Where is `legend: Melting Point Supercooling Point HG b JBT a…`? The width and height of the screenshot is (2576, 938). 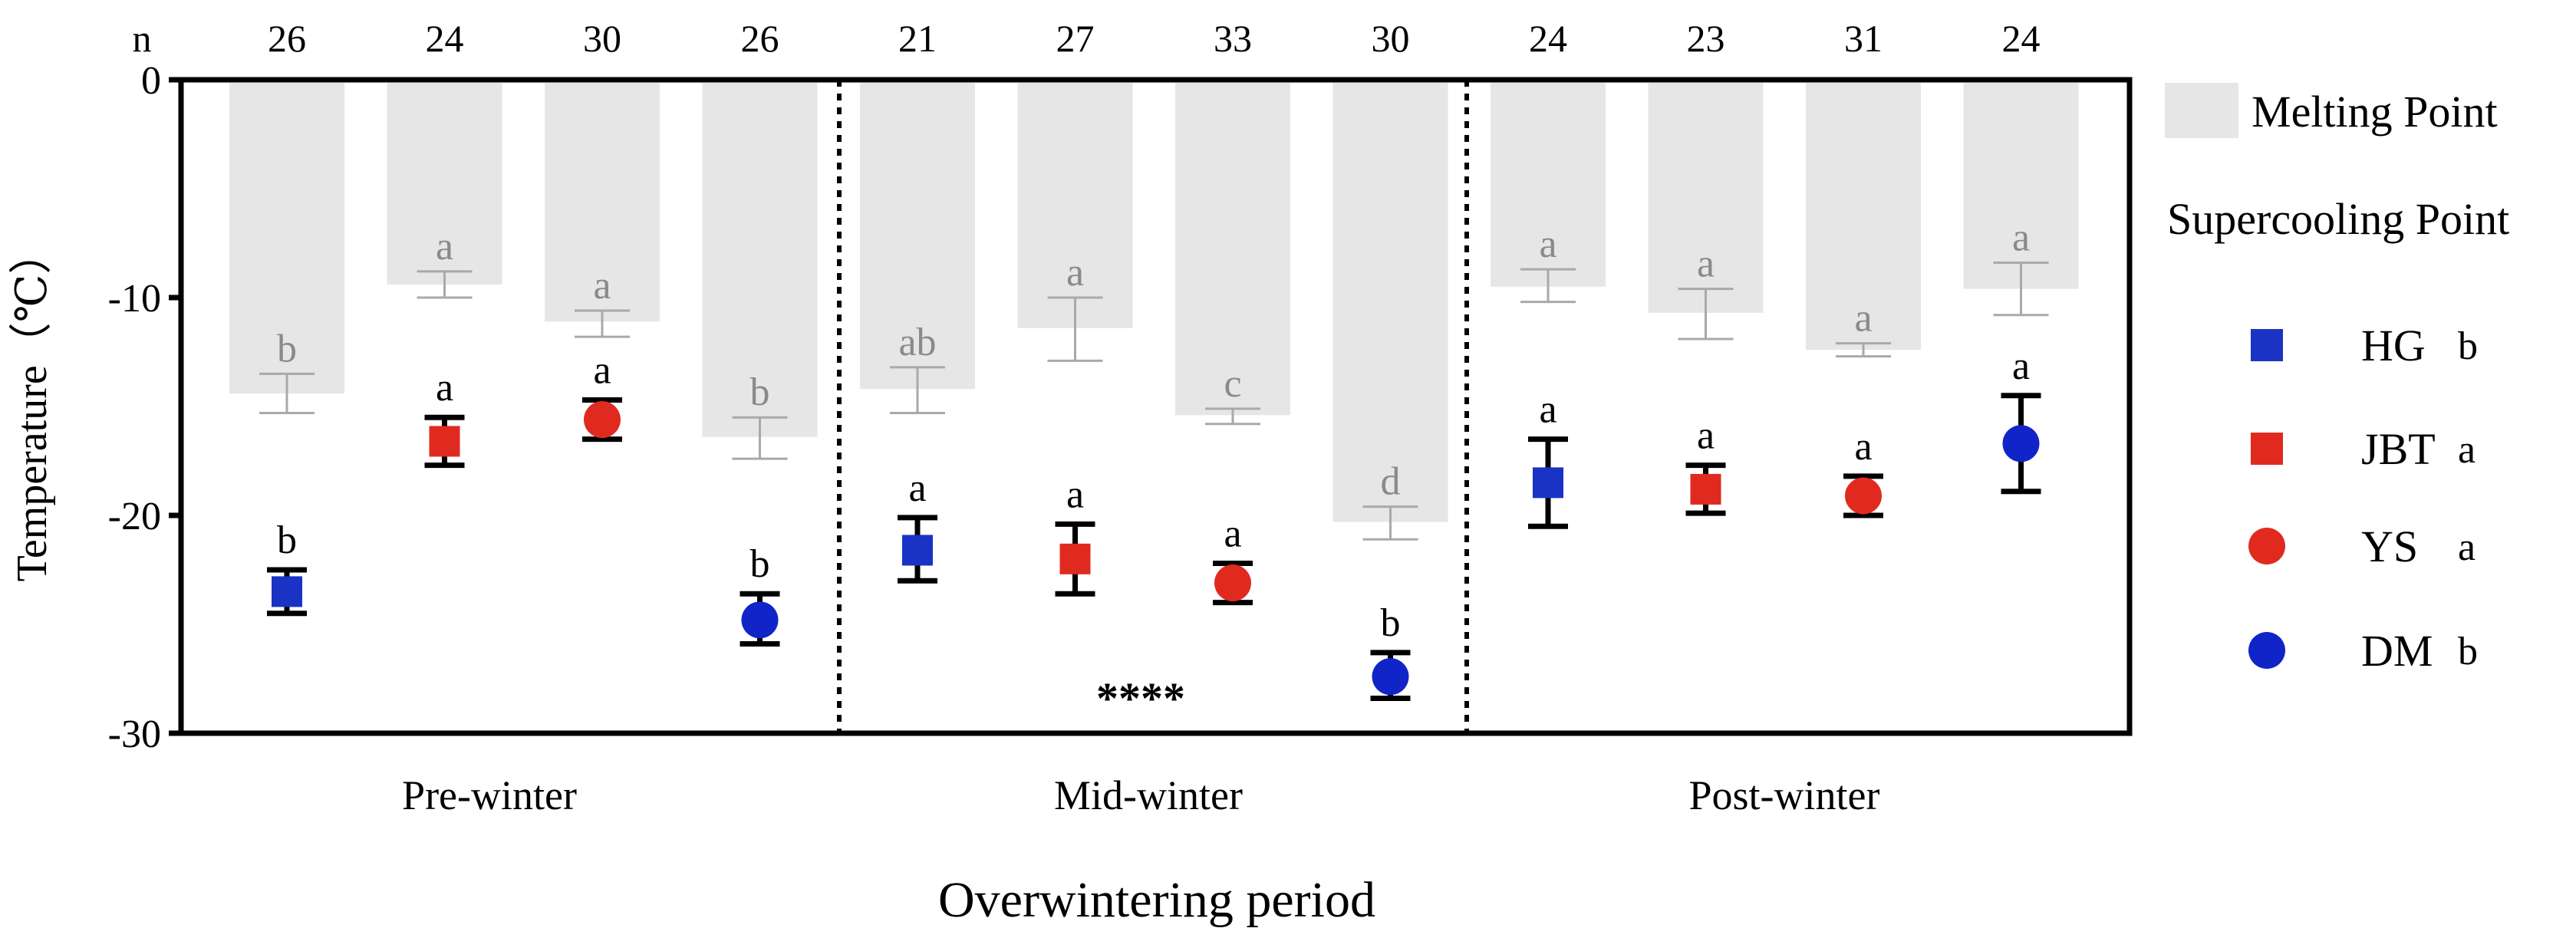 legend: Melting Point Supercooling Point HG b JBT a… is located at coordinates (2337, 379).